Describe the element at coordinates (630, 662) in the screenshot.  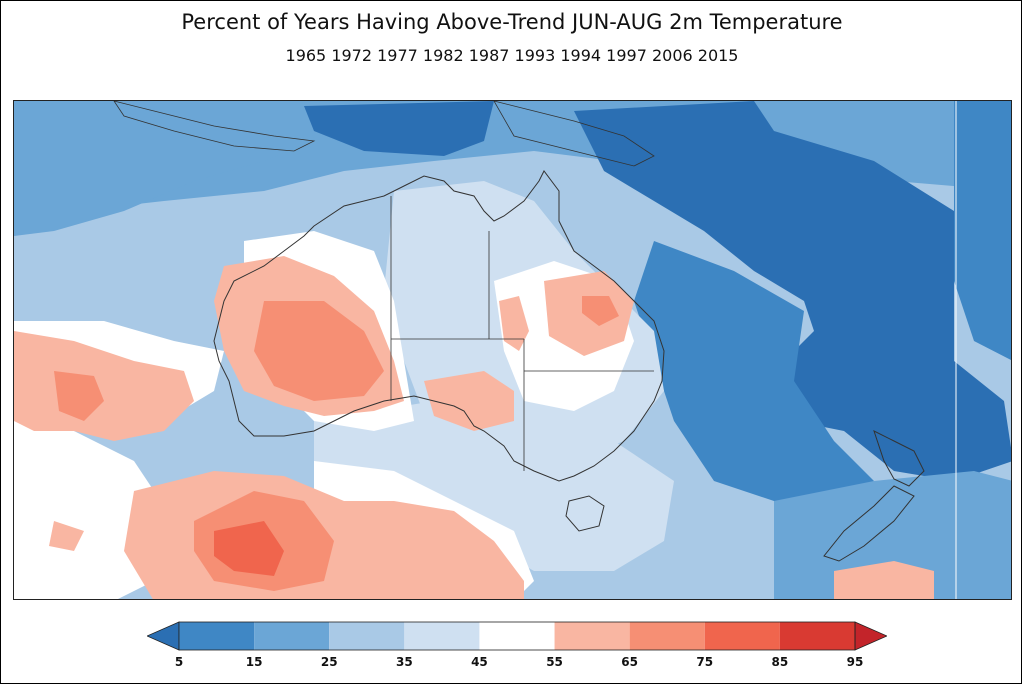
I see `colorbar-tick-label: 65` at that location.